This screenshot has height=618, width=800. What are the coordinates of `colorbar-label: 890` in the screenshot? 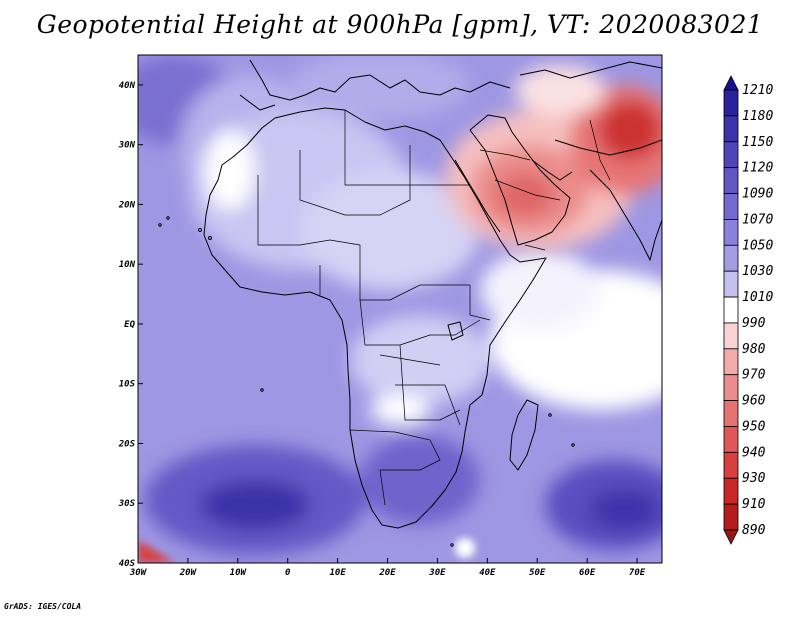 It's located at (754, 530).